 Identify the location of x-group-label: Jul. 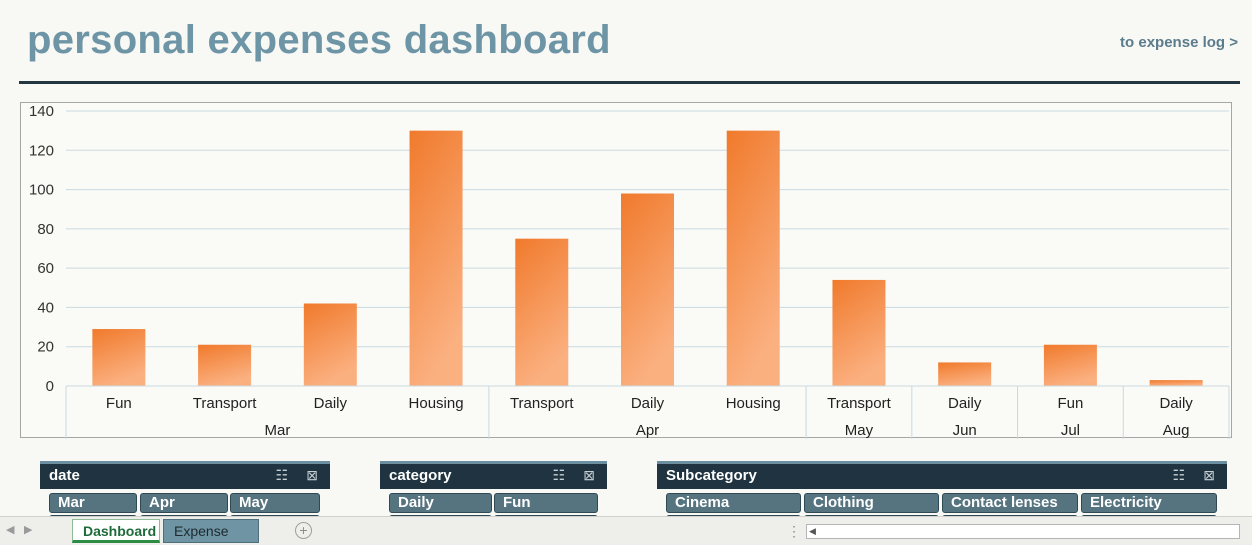
(1070, 430).